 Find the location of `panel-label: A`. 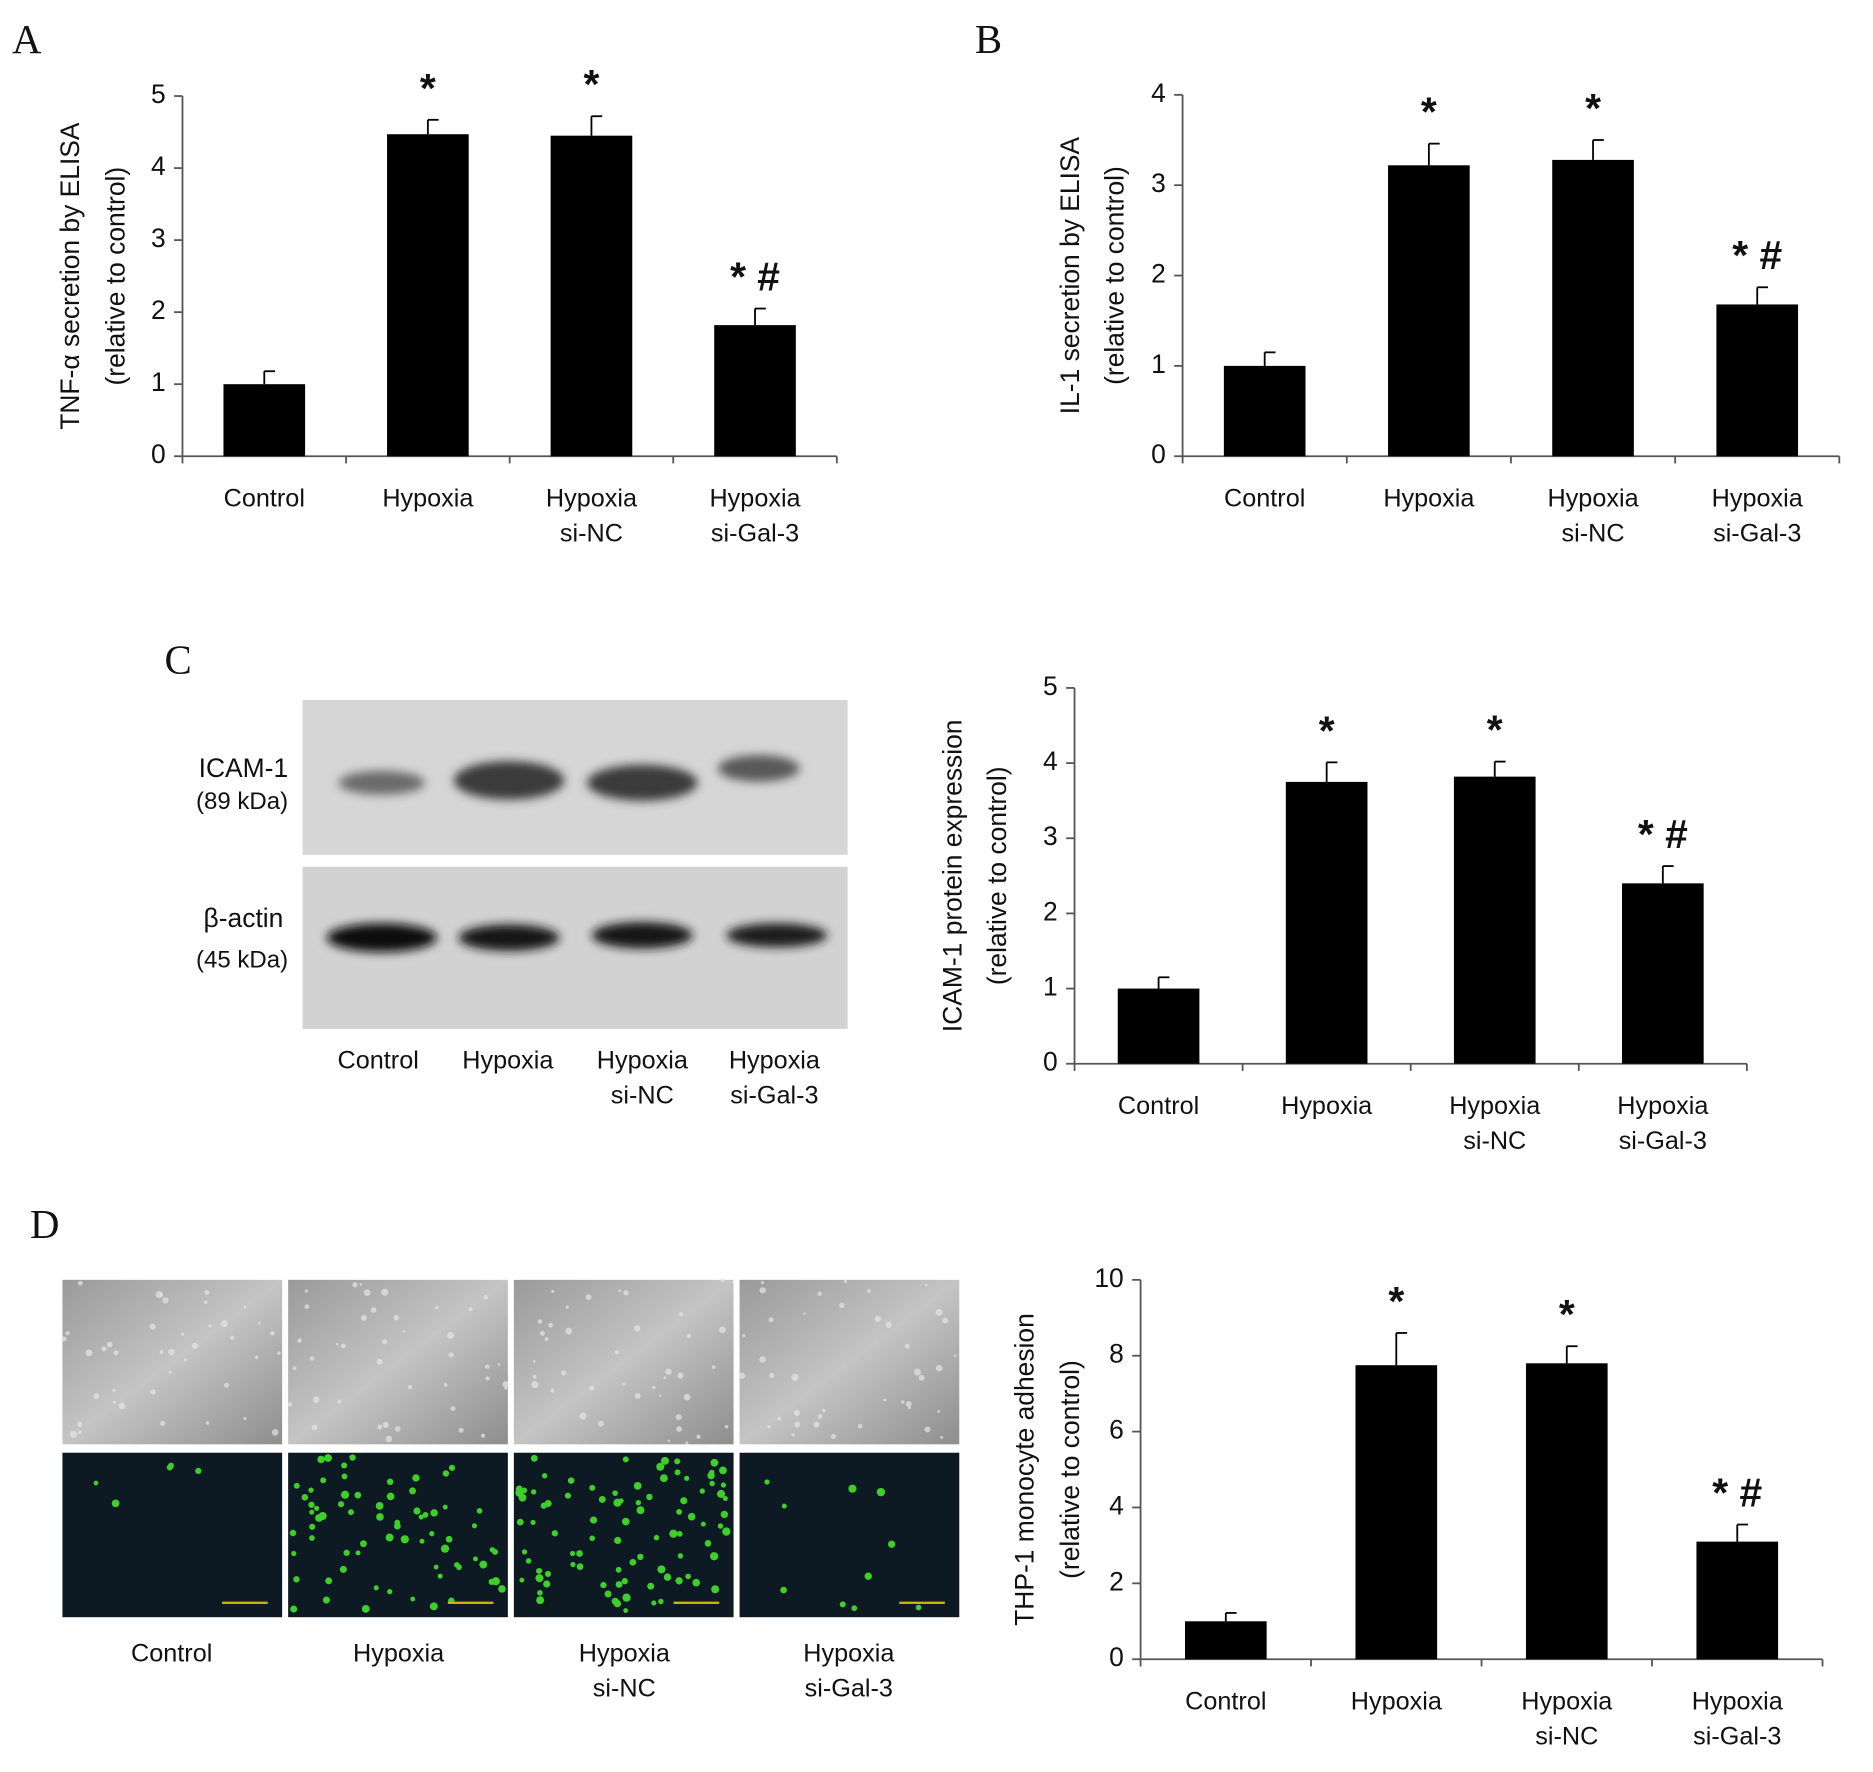

panel-label: A is located at coordinates (27, 40).